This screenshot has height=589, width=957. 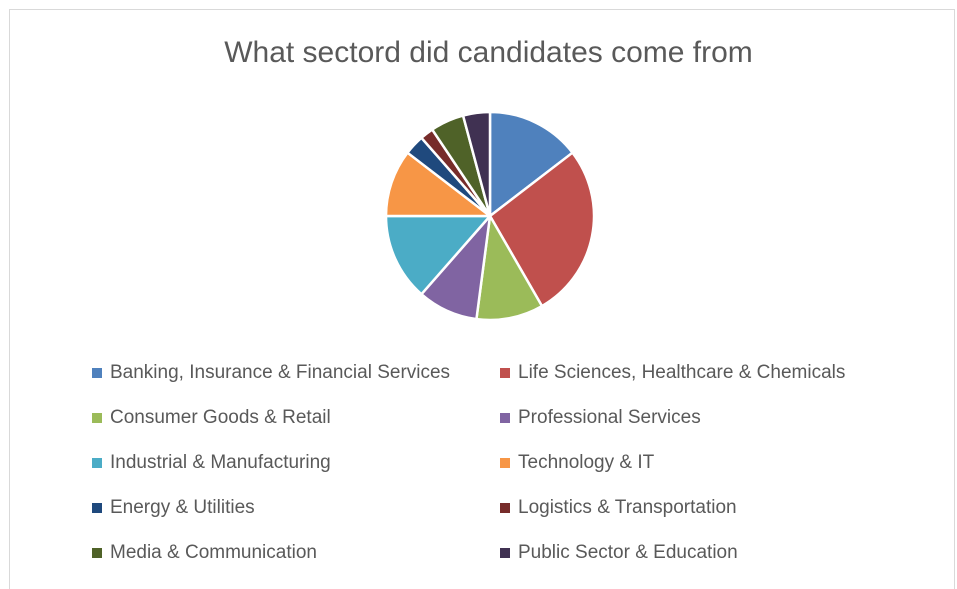 I want to click on chart-title: What sectord did candidates come from, so click(x=488, y=52).